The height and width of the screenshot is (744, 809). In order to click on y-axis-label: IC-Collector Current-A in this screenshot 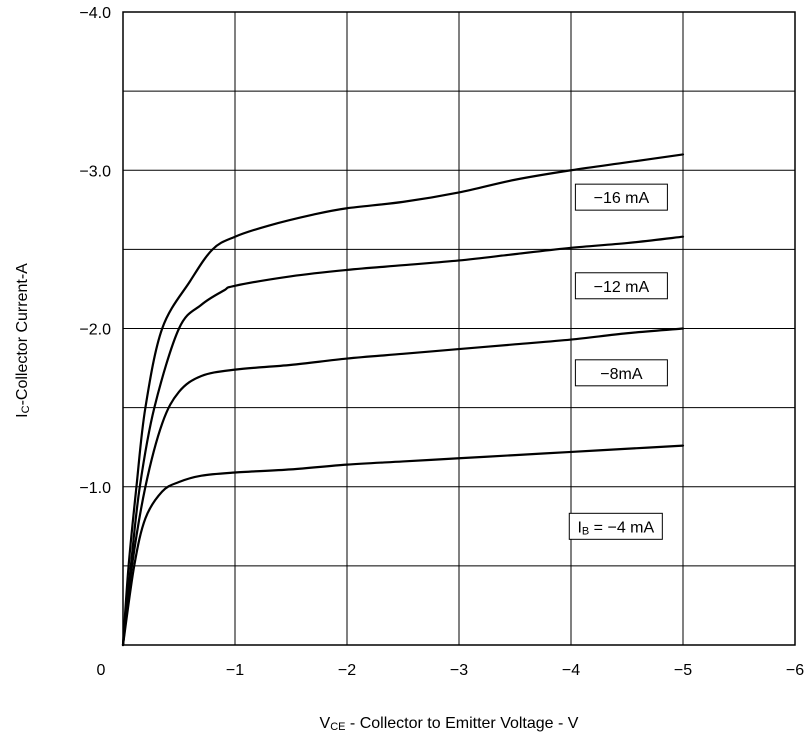, I will do `click(23, 340)`.